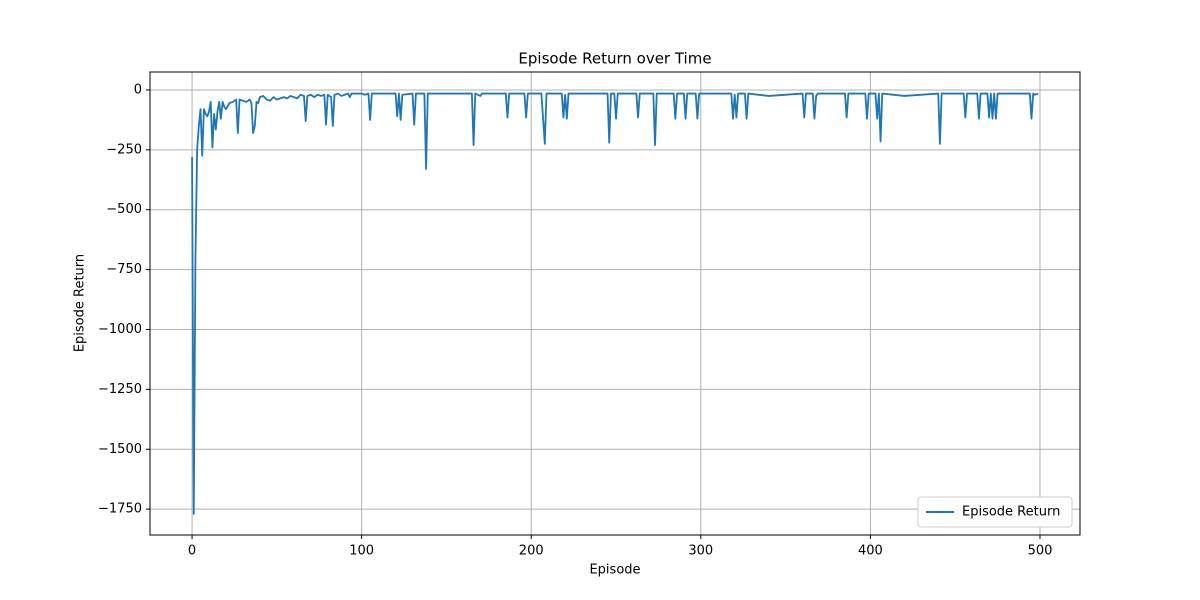 The image size is (1200, 600). What do you see at coordinates (1040, 551) in the screenshot?
I see `x-tick-label: 500` at bounding box center [1040, 551].